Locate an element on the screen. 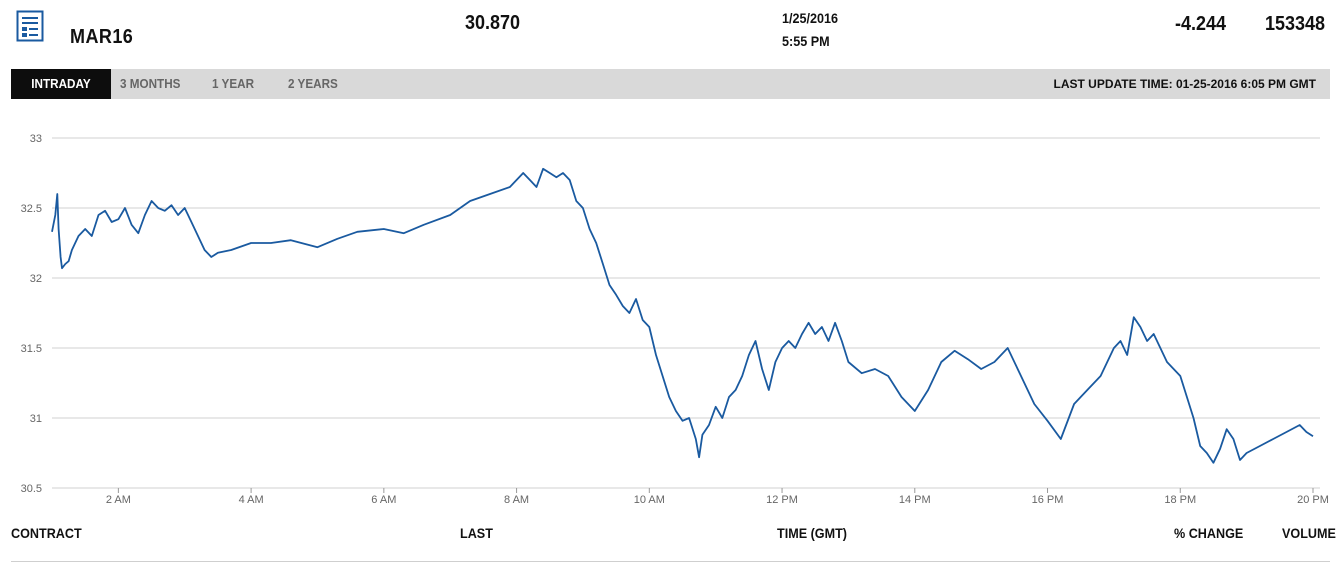  x-tick-label: 4 AM is located at coordinates (251, 500).